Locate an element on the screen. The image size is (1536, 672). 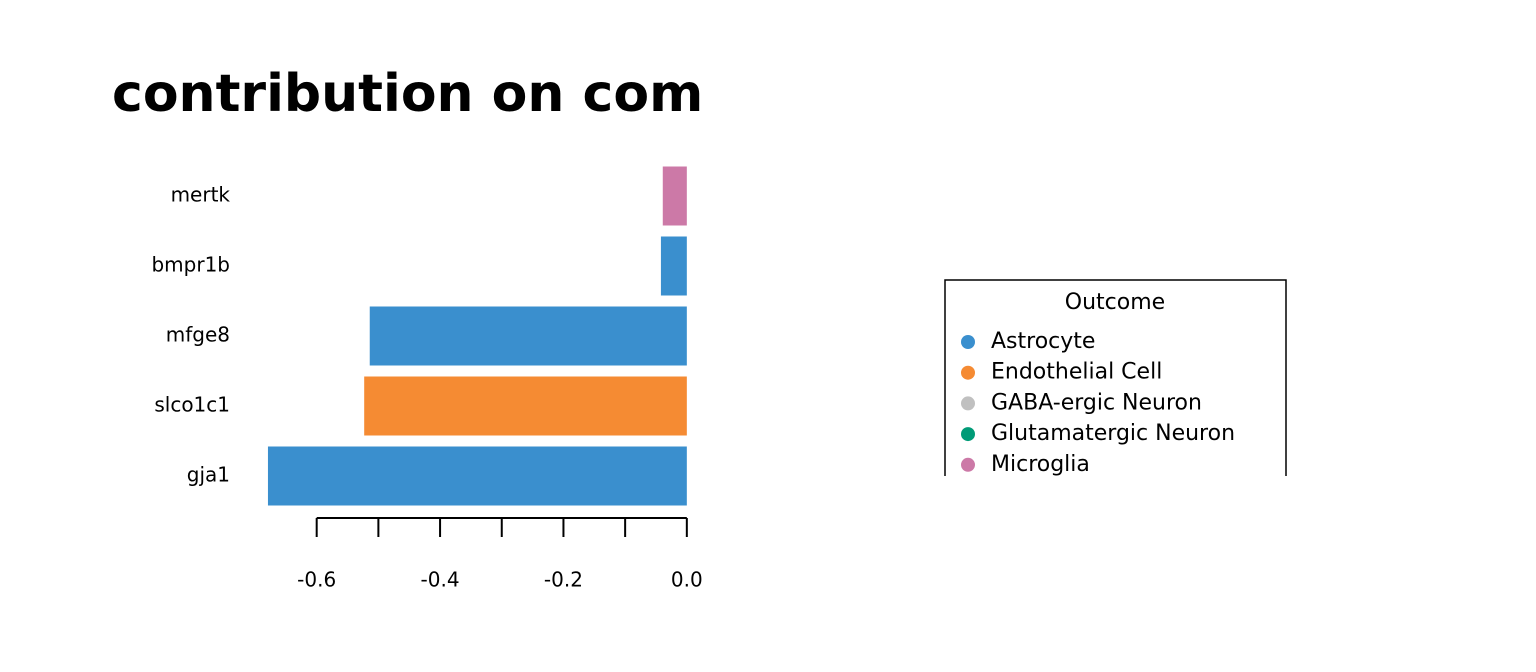
legend-box is located at coordinates (1115, 377).